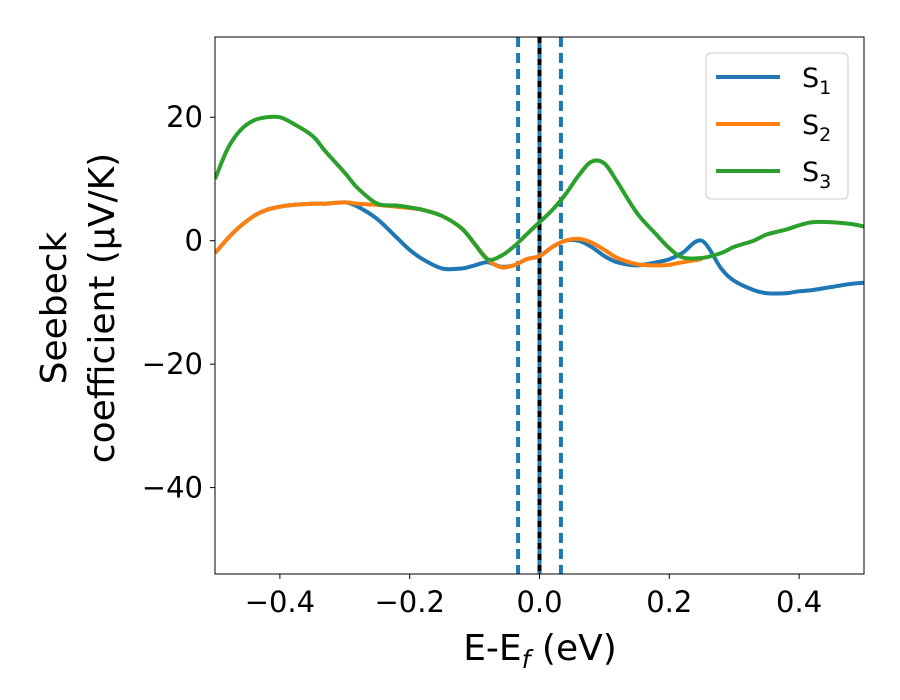 This screenshot has height=700, width=900. What do you see at coordinates (669, 602) in the screenshot?
I see `x-tick-label: 0.2` at bounding box center [669, 602].